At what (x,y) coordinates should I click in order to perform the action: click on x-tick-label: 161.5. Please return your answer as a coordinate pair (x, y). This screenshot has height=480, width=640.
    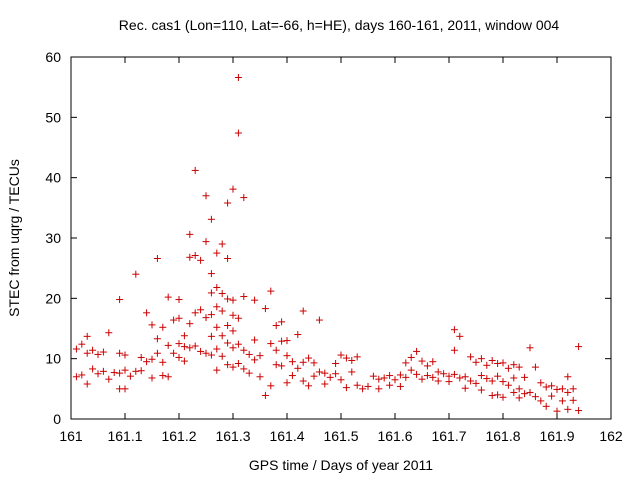
    Looking at the image, I should click on (340, 436).